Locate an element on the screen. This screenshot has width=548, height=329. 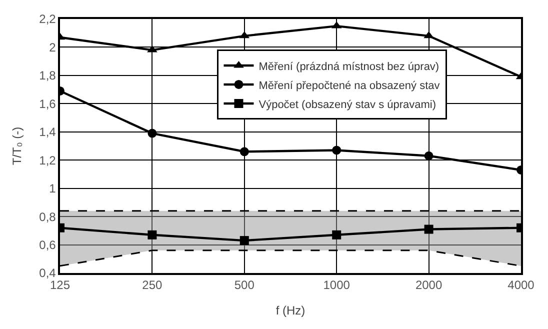
legend-label: Měření přepočtené na obsazený stav is located at coordinates (349, 86).